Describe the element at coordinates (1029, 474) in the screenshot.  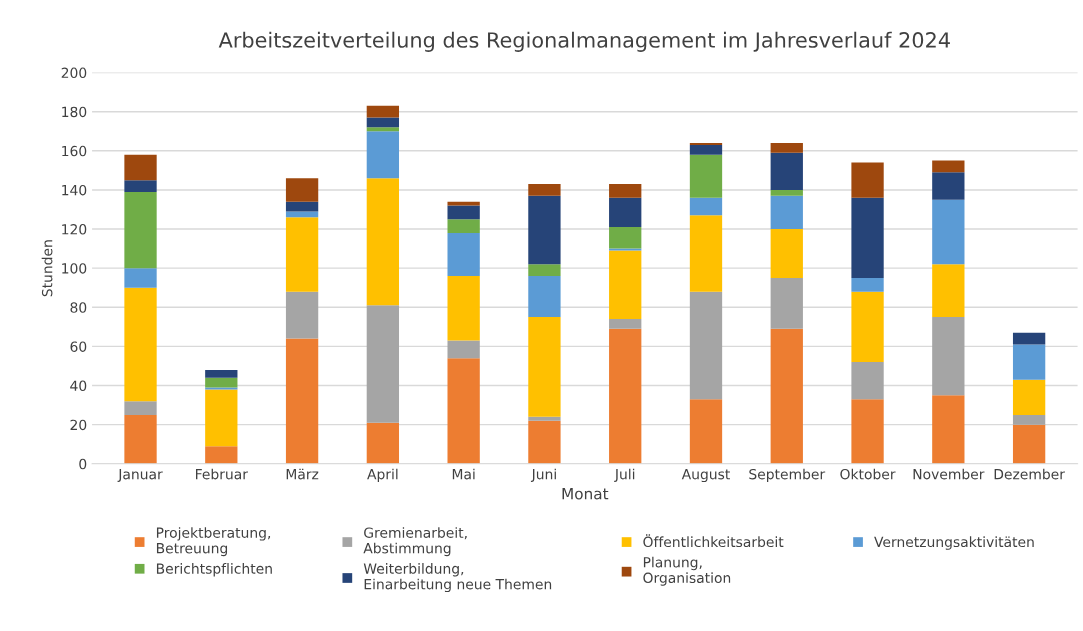
I see `x-tick-label: Dezember` at that location.